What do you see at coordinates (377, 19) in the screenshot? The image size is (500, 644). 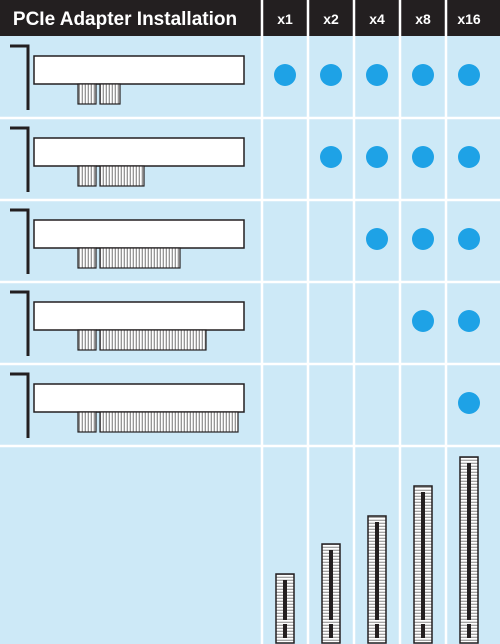 I see `column-header-x4: x4` at bounding box center [377, 19].